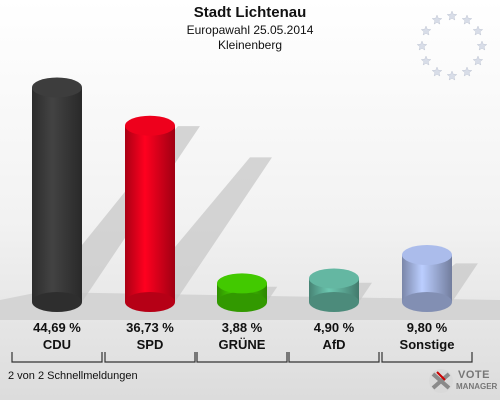 This screenshot has height=400, width=500. Describe the element at coordinates (427, 344) in the screenshot. I see `category-label: Sonstige` at that location.